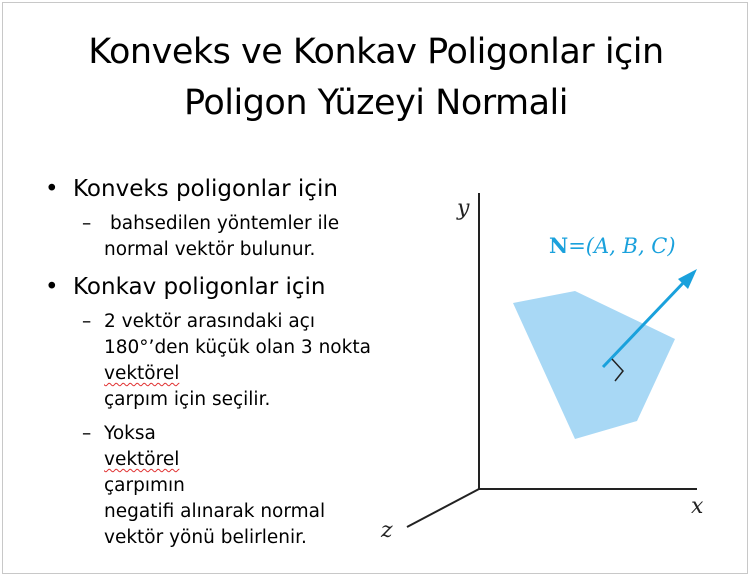 Image resolution: width=752 pixels, height=578 pixels. Describe the element at coordinates (697, 506) in the screenshot. I see `x-axis-label: x` at that location.